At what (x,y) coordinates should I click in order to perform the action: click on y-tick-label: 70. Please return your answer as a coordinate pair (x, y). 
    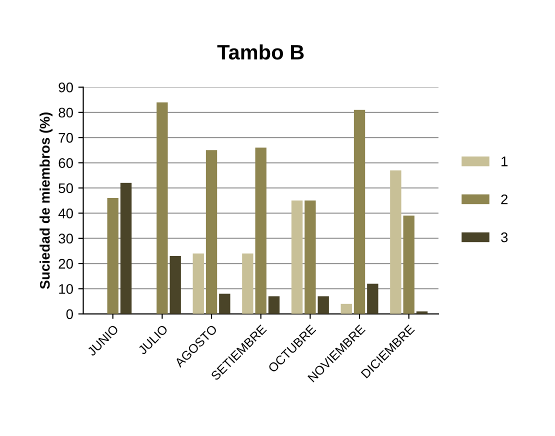
    Looking at the image, I should click on (65, 137).